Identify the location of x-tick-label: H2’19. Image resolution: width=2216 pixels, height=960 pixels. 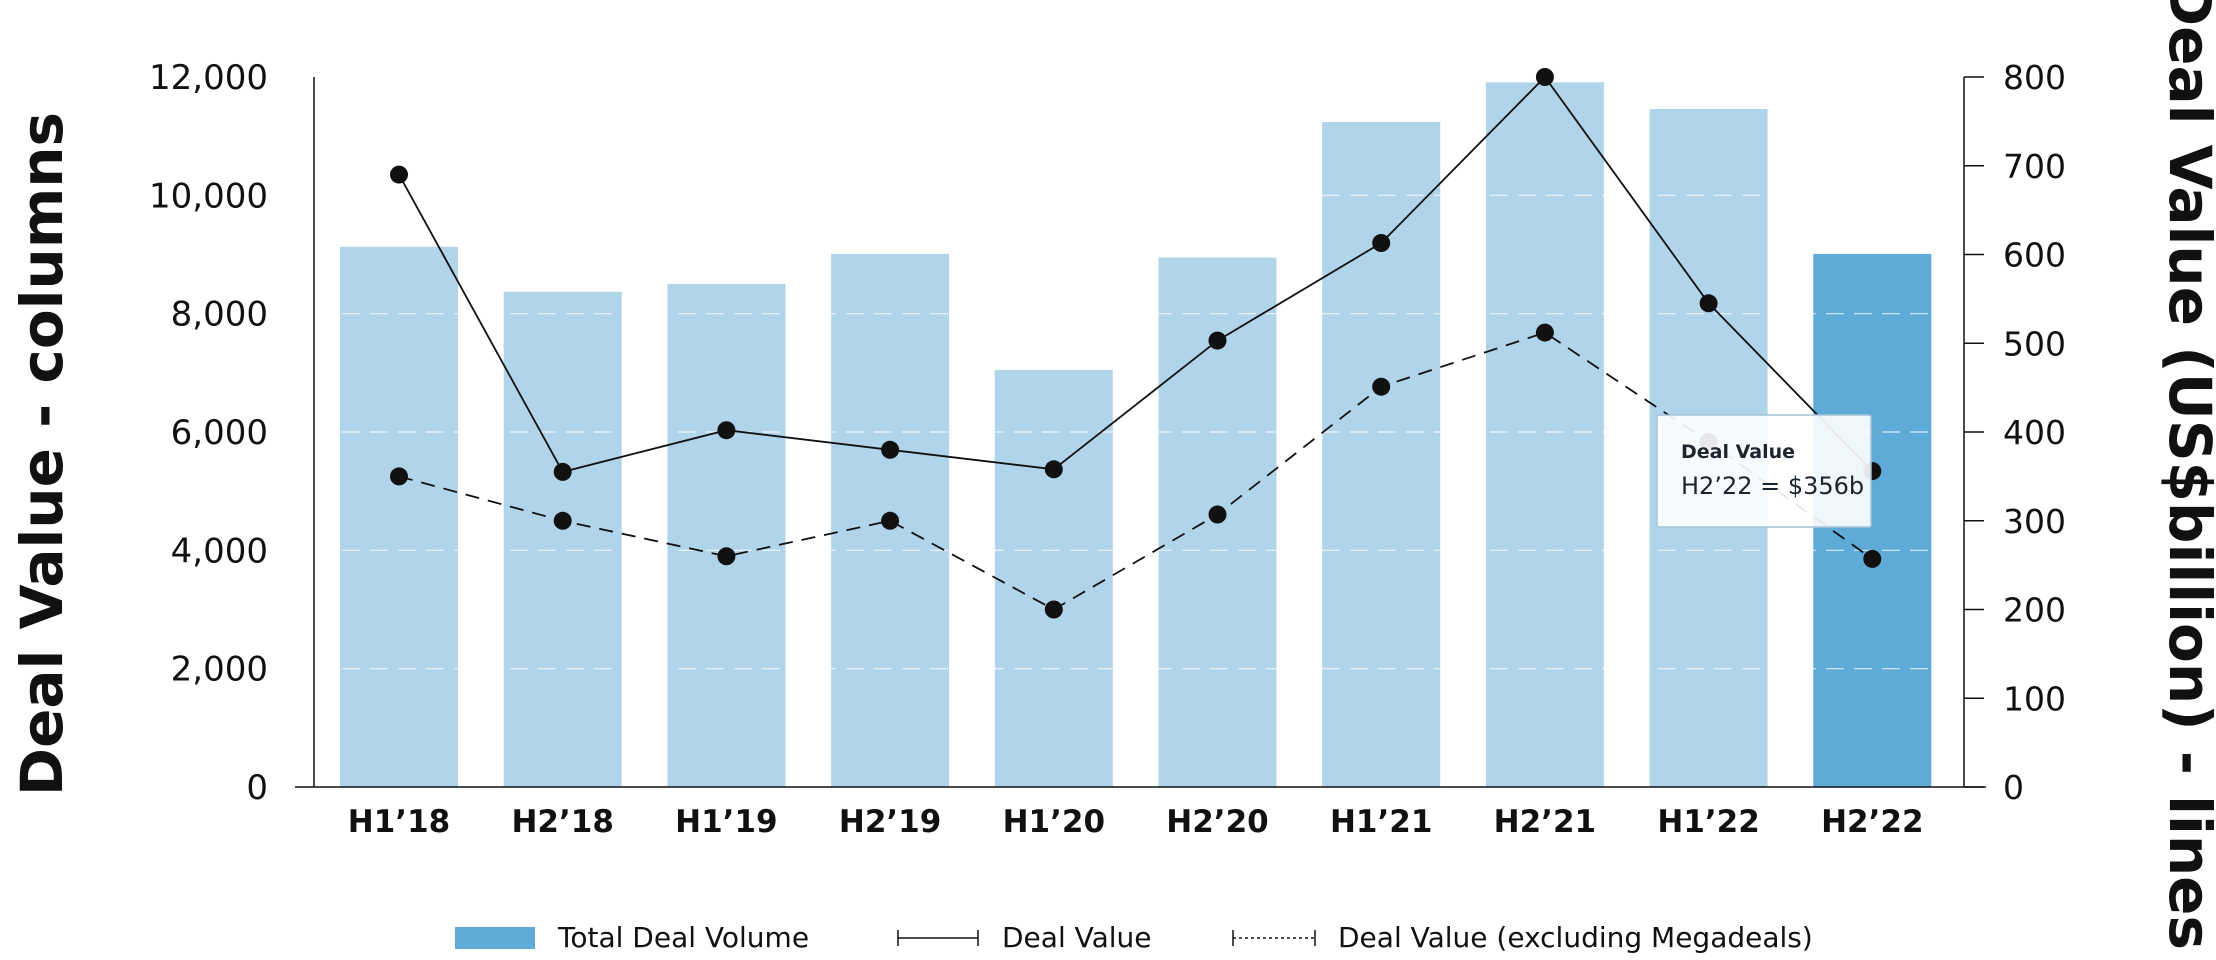
(890, 822).